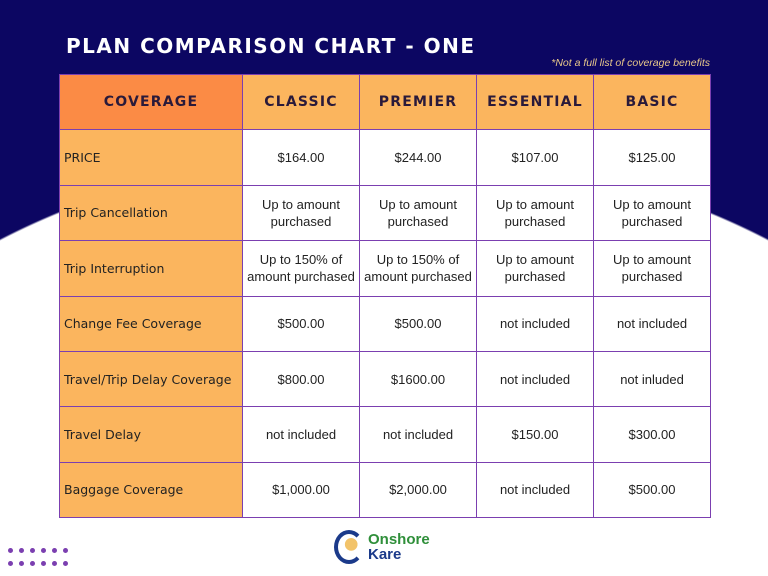 This screenshot has width=768, height=576. Describe the element at coordinates (151, 379) in the screenshot. I see `row-label: Travel/Trip Delay Coverage` at that location.